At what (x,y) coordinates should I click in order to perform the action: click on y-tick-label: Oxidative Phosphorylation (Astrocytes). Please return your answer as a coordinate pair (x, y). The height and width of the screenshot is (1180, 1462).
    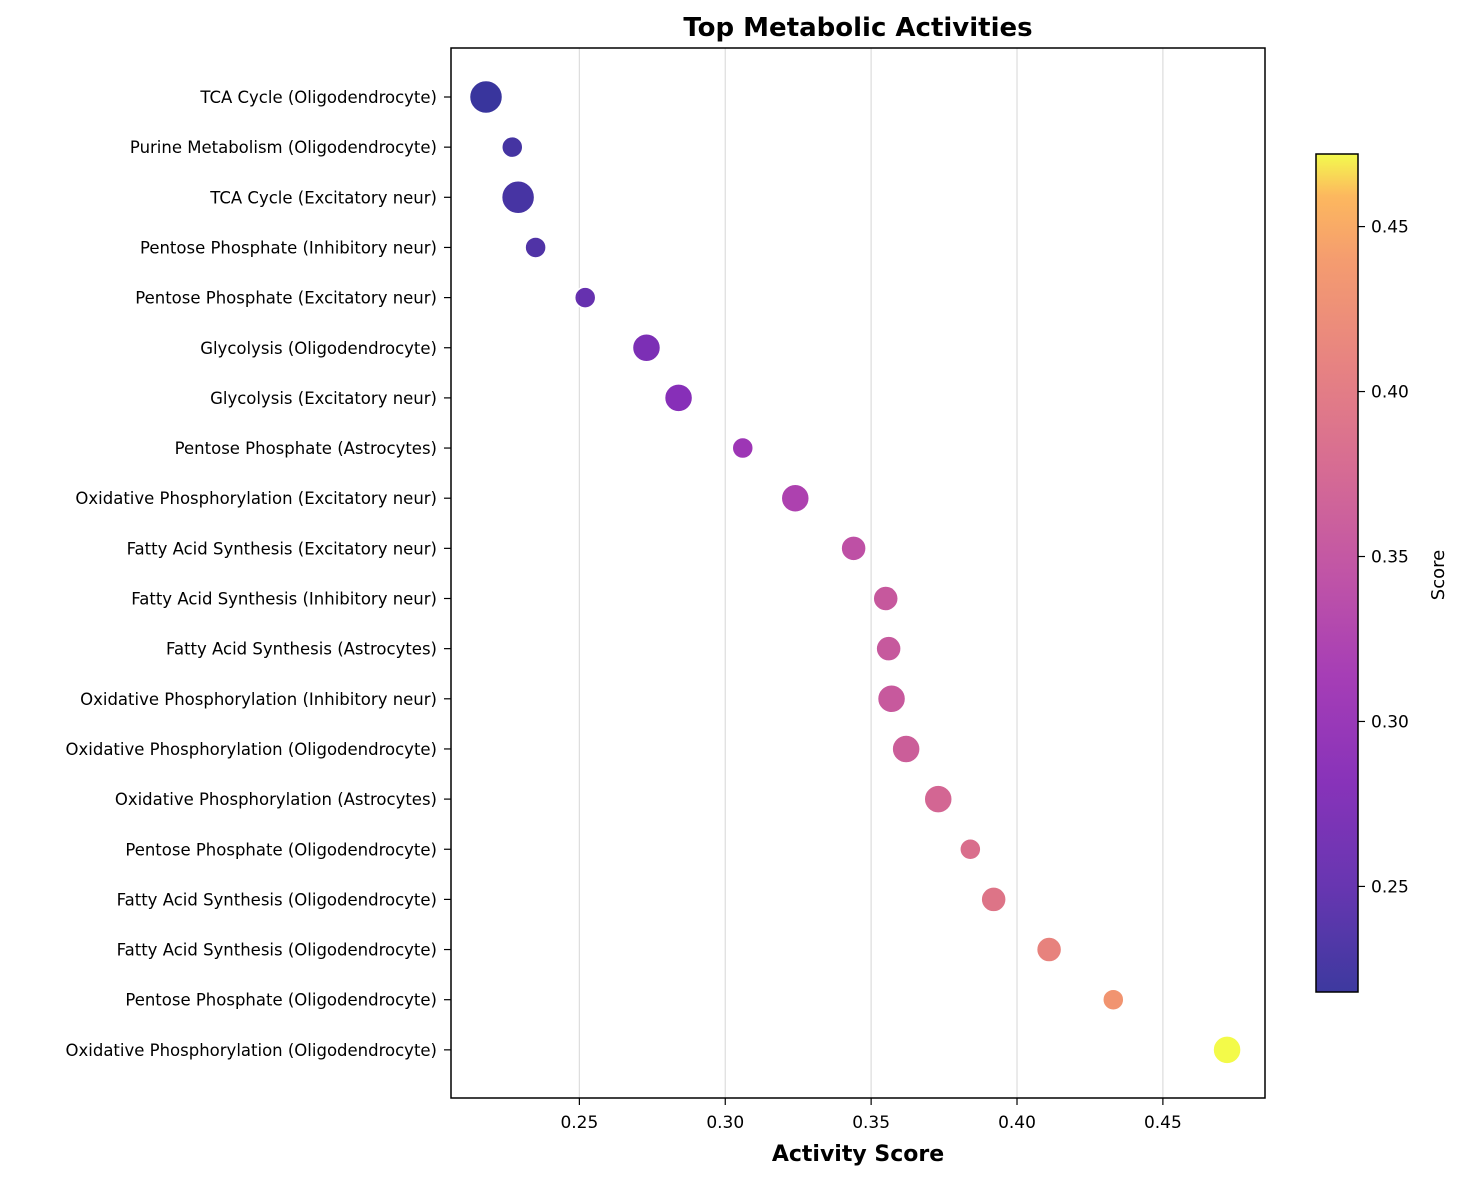
    Looking at the image, I should click on (276, 799).